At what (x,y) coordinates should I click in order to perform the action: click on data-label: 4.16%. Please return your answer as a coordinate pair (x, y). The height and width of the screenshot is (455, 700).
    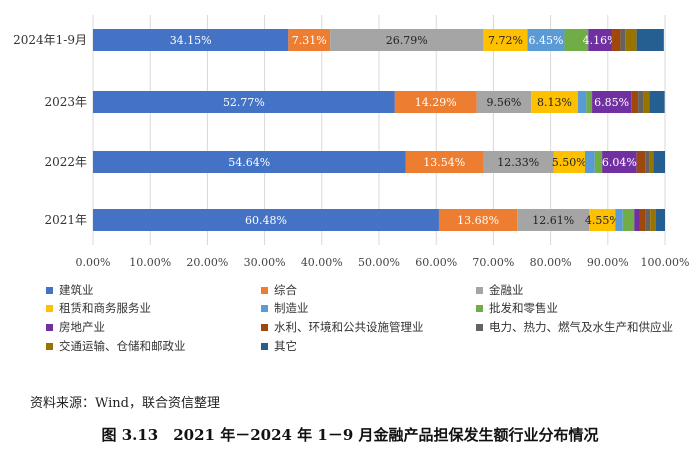
    Looking at the image, I should click on (600, 40).